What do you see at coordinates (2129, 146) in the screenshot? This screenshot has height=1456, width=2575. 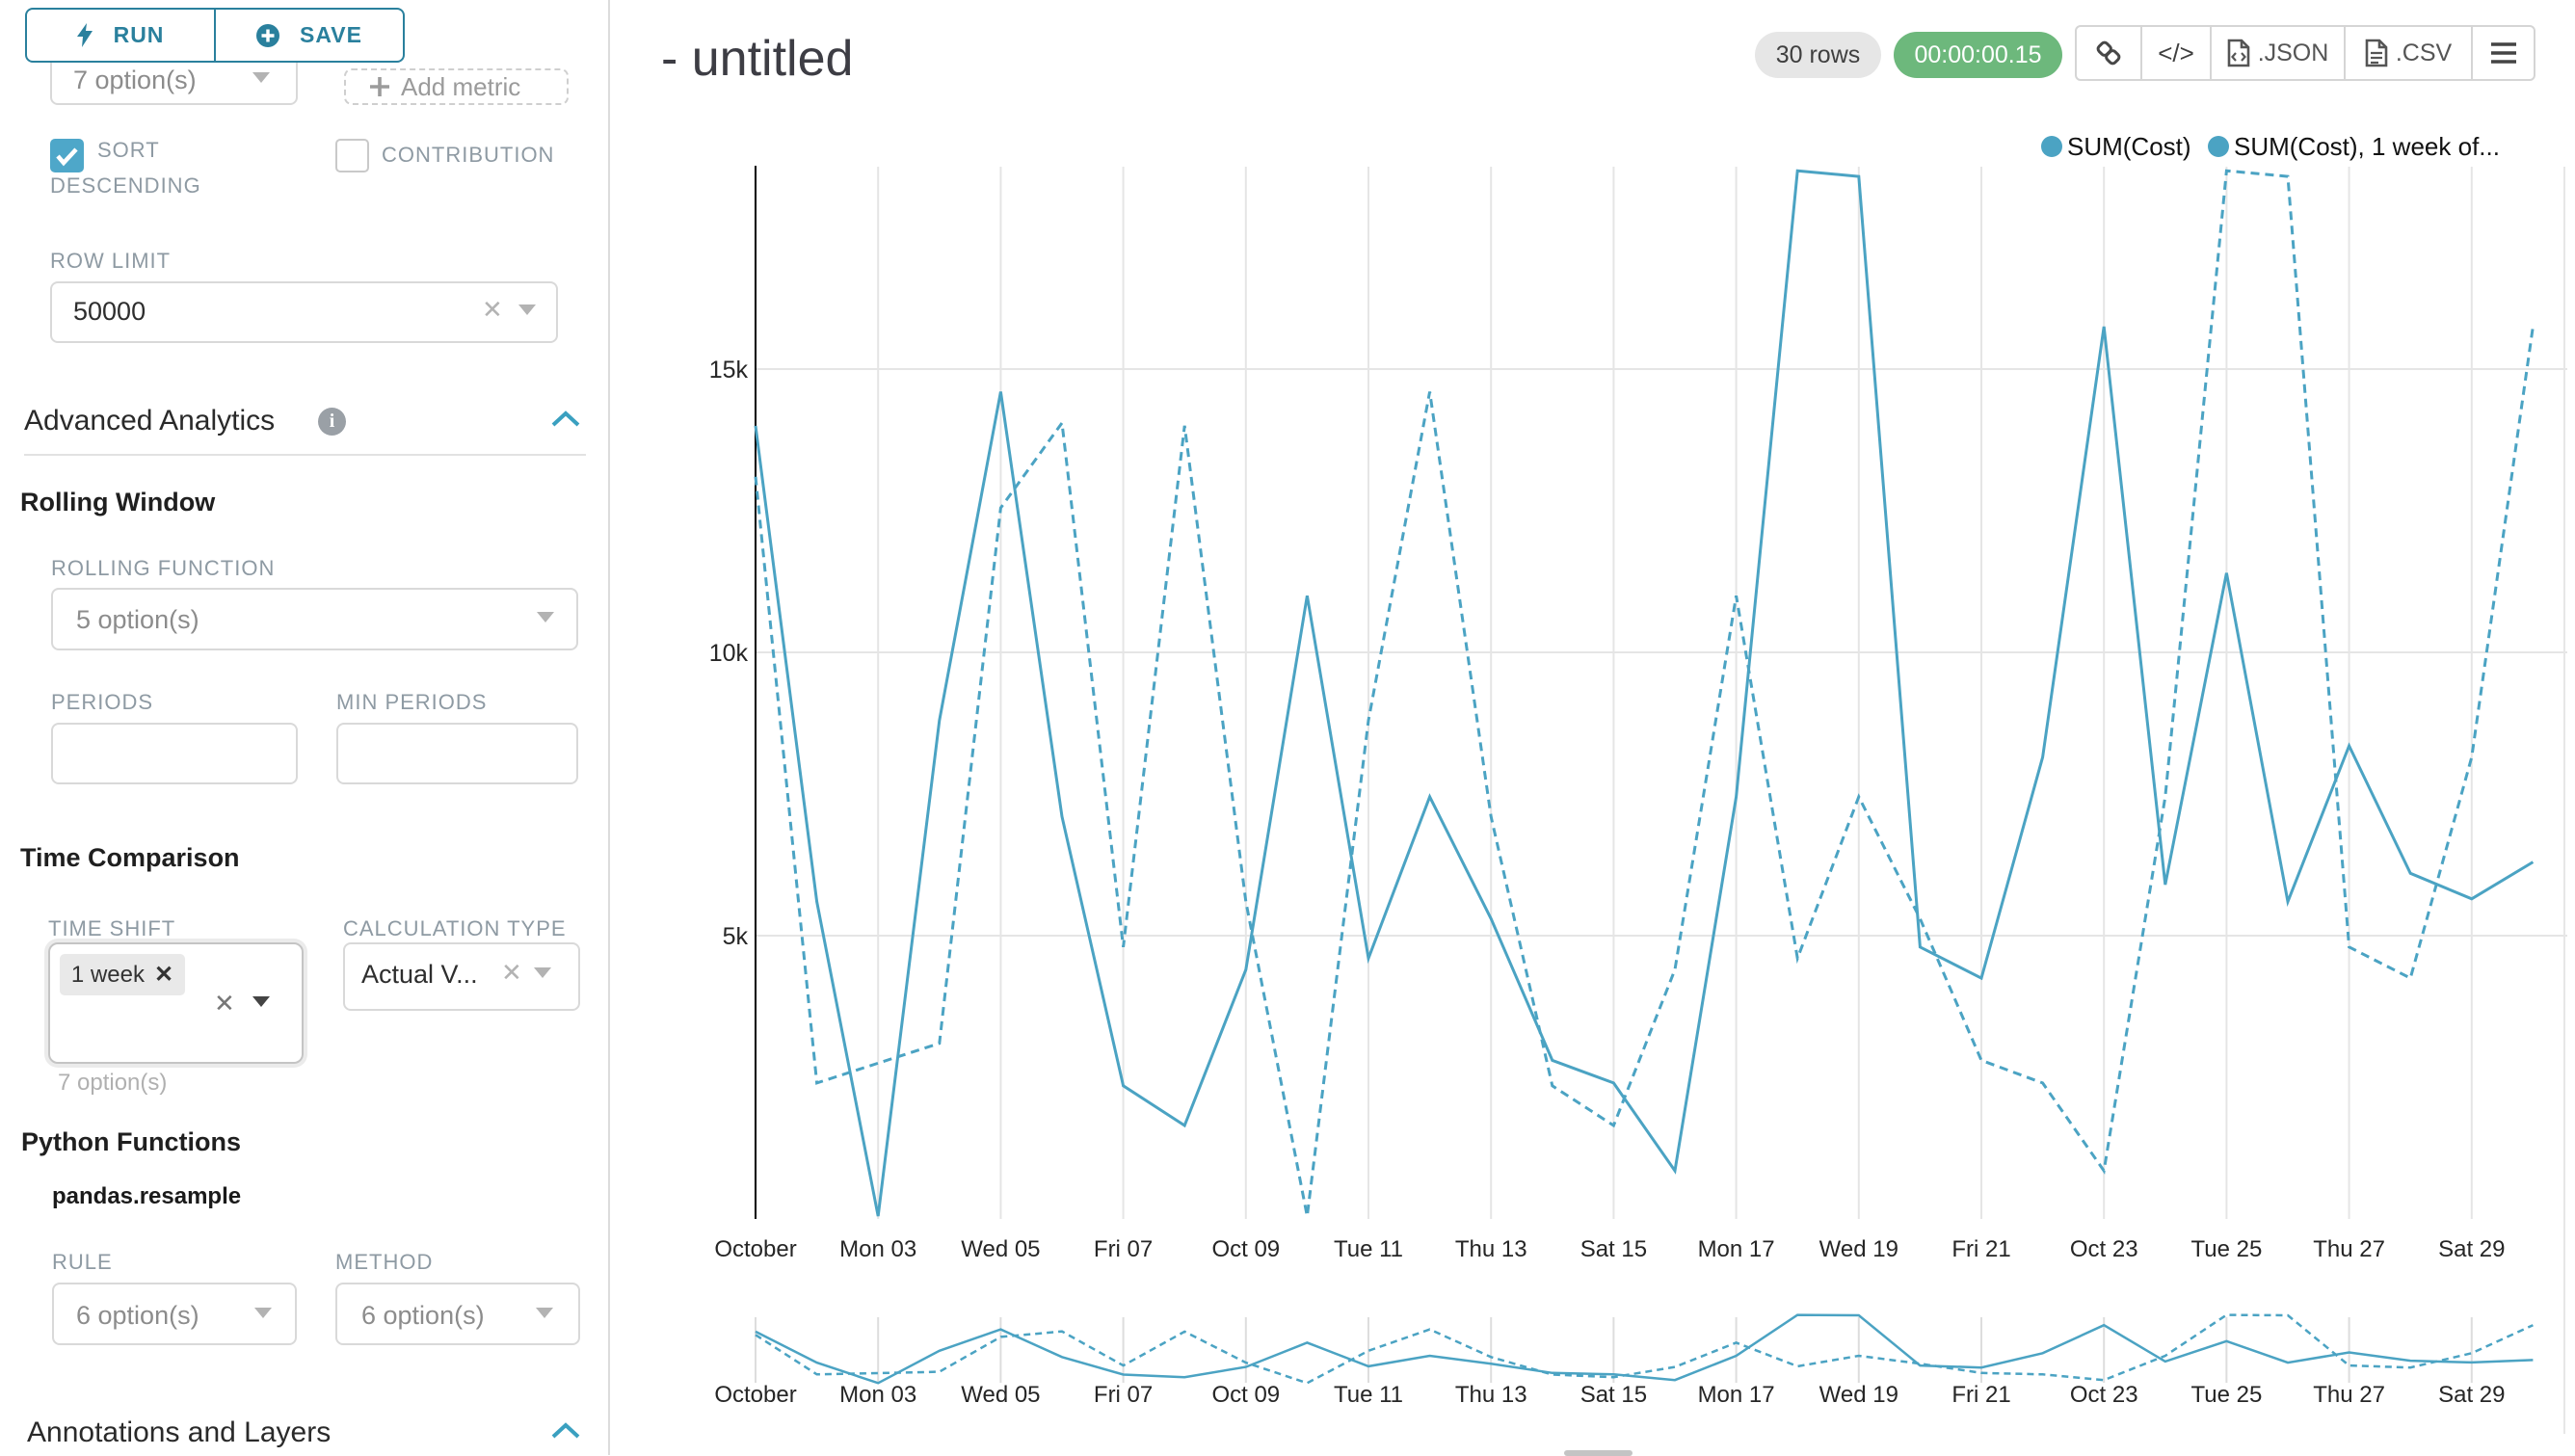 I see `svg-text: SUM(Cost)` at bounding box center [2129, 146].